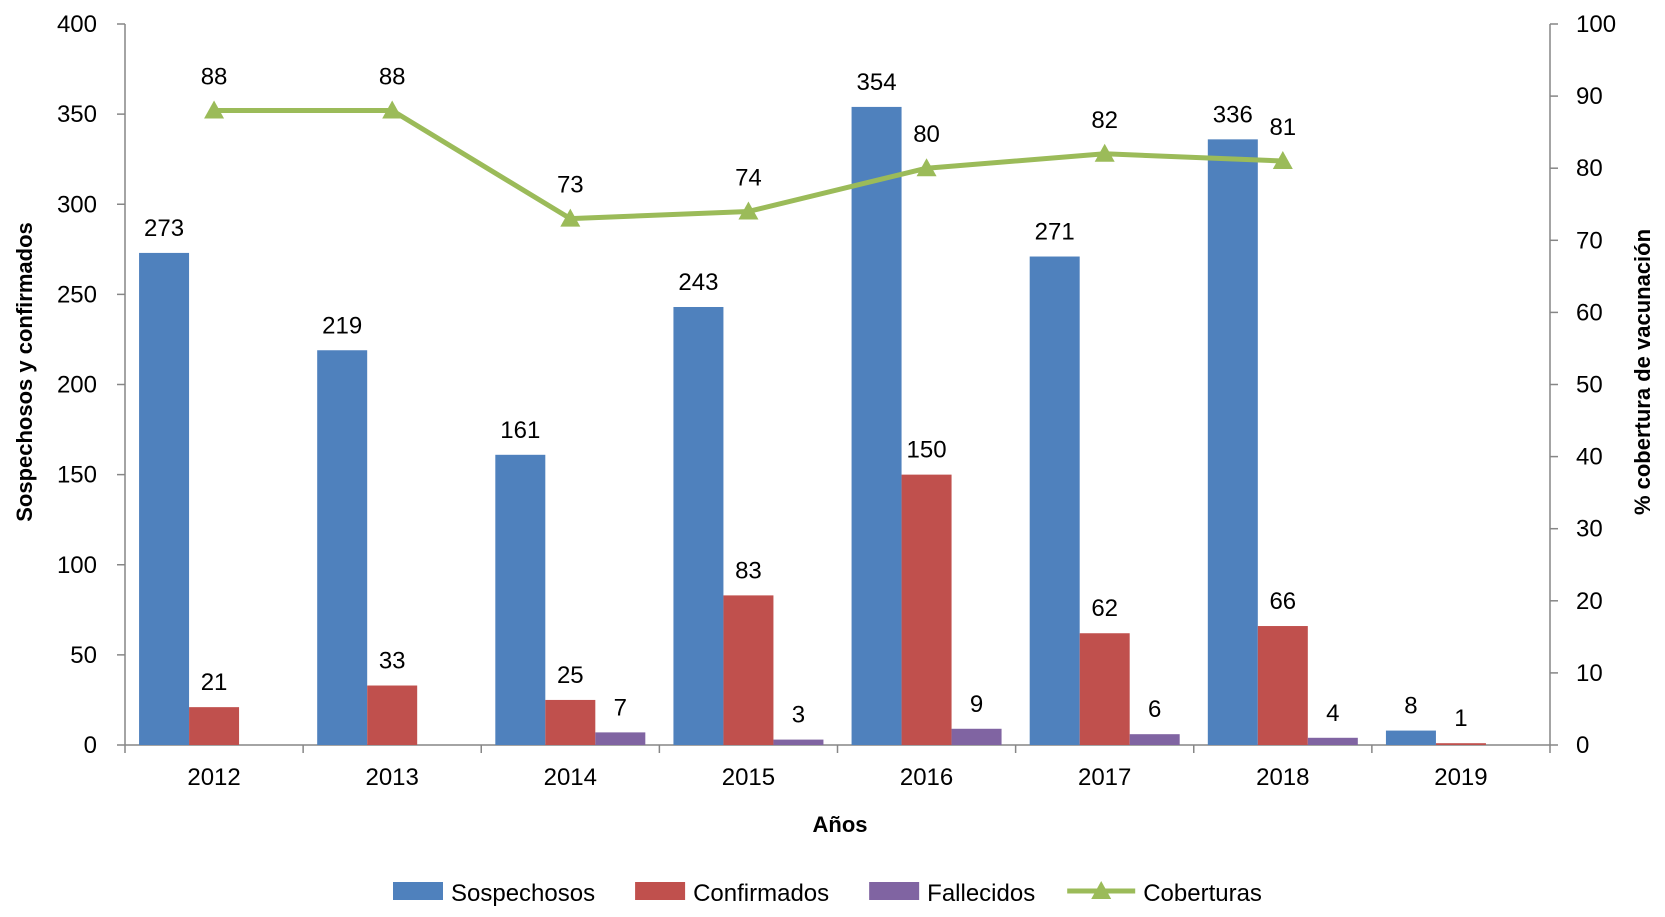  Describe the element at coordinates (1233, 114) in the screenshot. I see `data-label-sospechosos: 336` at that location.